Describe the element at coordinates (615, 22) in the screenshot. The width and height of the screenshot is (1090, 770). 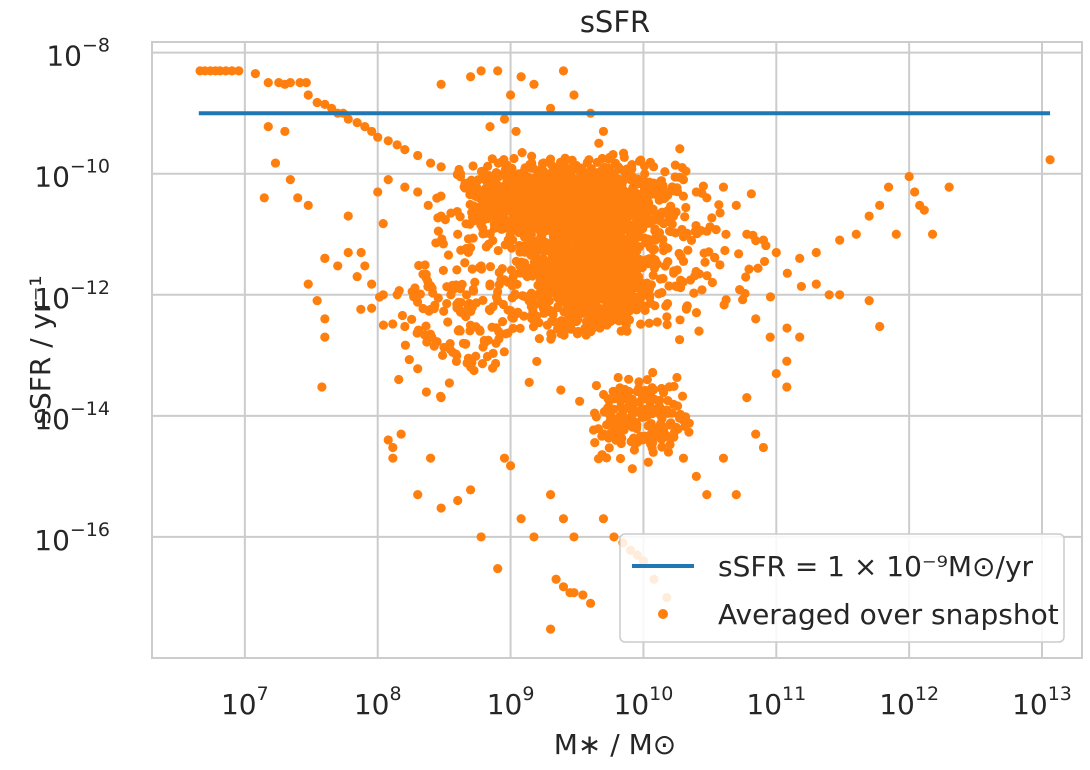
I see `chart-title: sSFR` at that location.